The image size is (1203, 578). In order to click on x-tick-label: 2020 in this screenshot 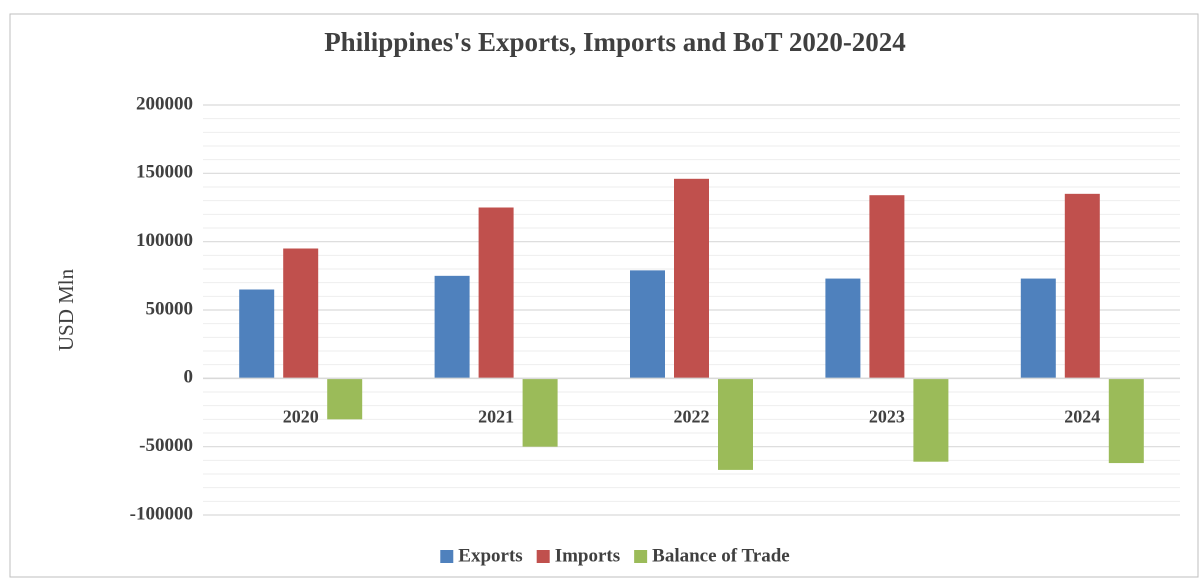, I will do `click(301, 416)`.